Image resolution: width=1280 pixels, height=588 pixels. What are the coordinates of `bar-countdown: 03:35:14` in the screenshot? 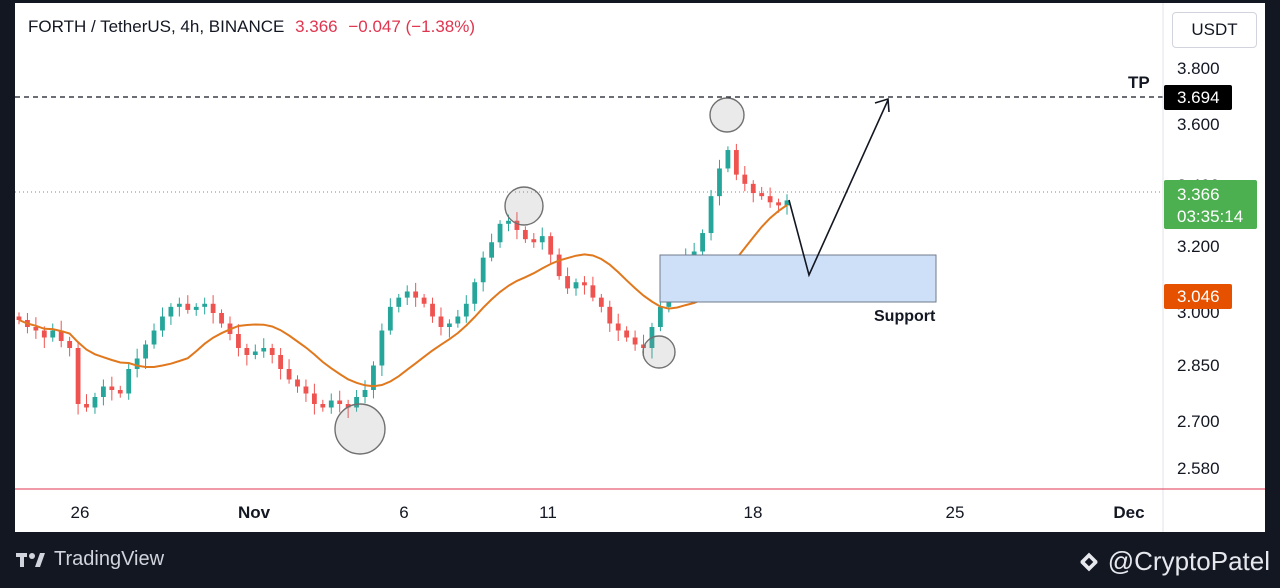 It's located at (1210, 216).